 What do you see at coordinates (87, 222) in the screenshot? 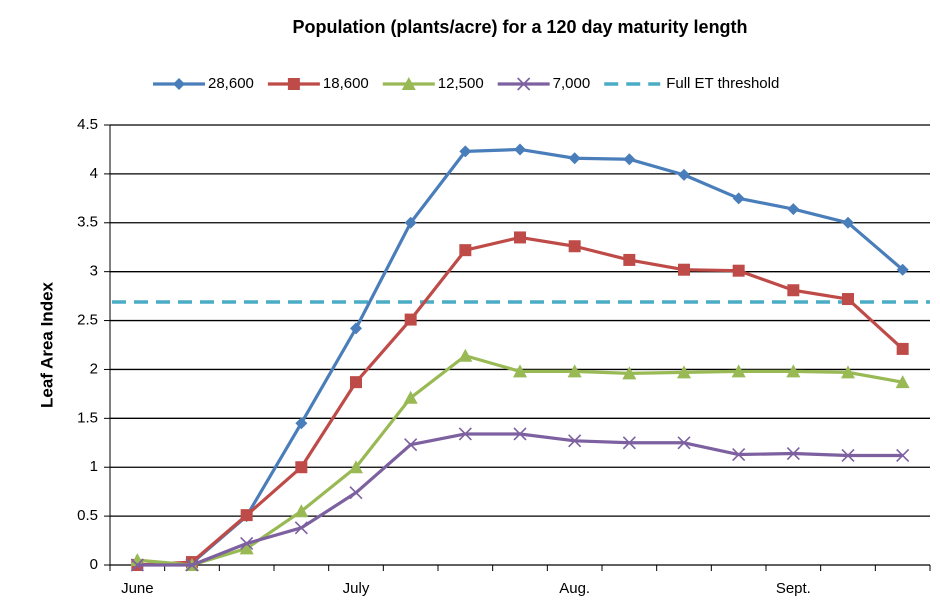
I see `y-tick-label: 3.5` at bounding box center [87, 222].